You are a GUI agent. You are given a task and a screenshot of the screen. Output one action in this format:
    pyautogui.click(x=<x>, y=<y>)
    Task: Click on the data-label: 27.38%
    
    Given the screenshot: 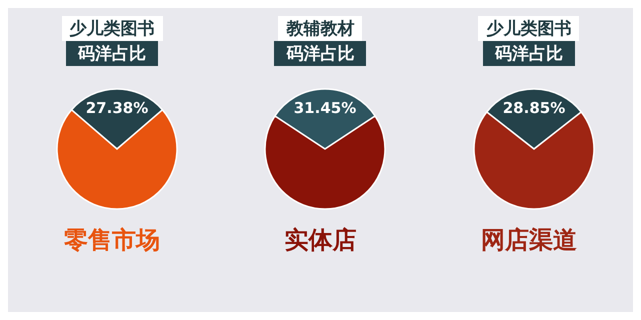 What is the action you would take?
    pyautogui.click(x=117, y=108)
    